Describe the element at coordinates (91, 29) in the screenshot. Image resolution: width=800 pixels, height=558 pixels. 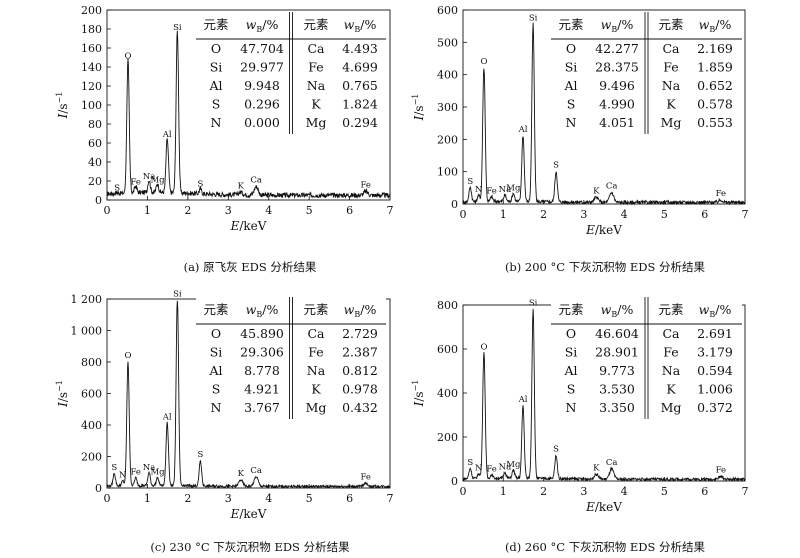
I see `y-tick-label: 180` at that location.